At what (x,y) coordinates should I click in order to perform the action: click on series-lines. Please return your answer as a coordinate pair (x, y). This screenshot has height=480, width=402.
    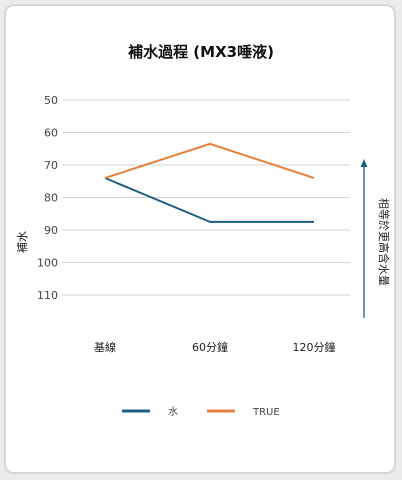
    Looking at the image, I should click on (209, 182).